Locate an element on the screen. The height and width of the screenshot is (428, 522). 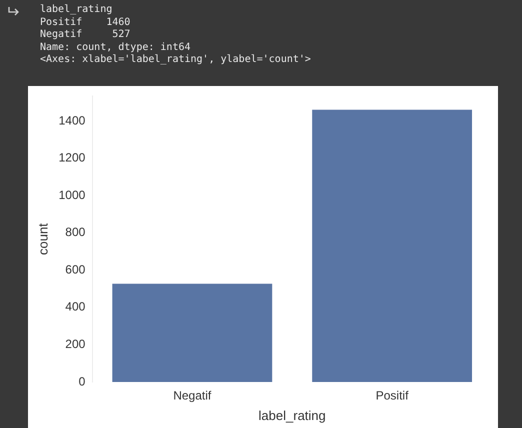
text: Negatif 527 is located at coordinates (86, 35).